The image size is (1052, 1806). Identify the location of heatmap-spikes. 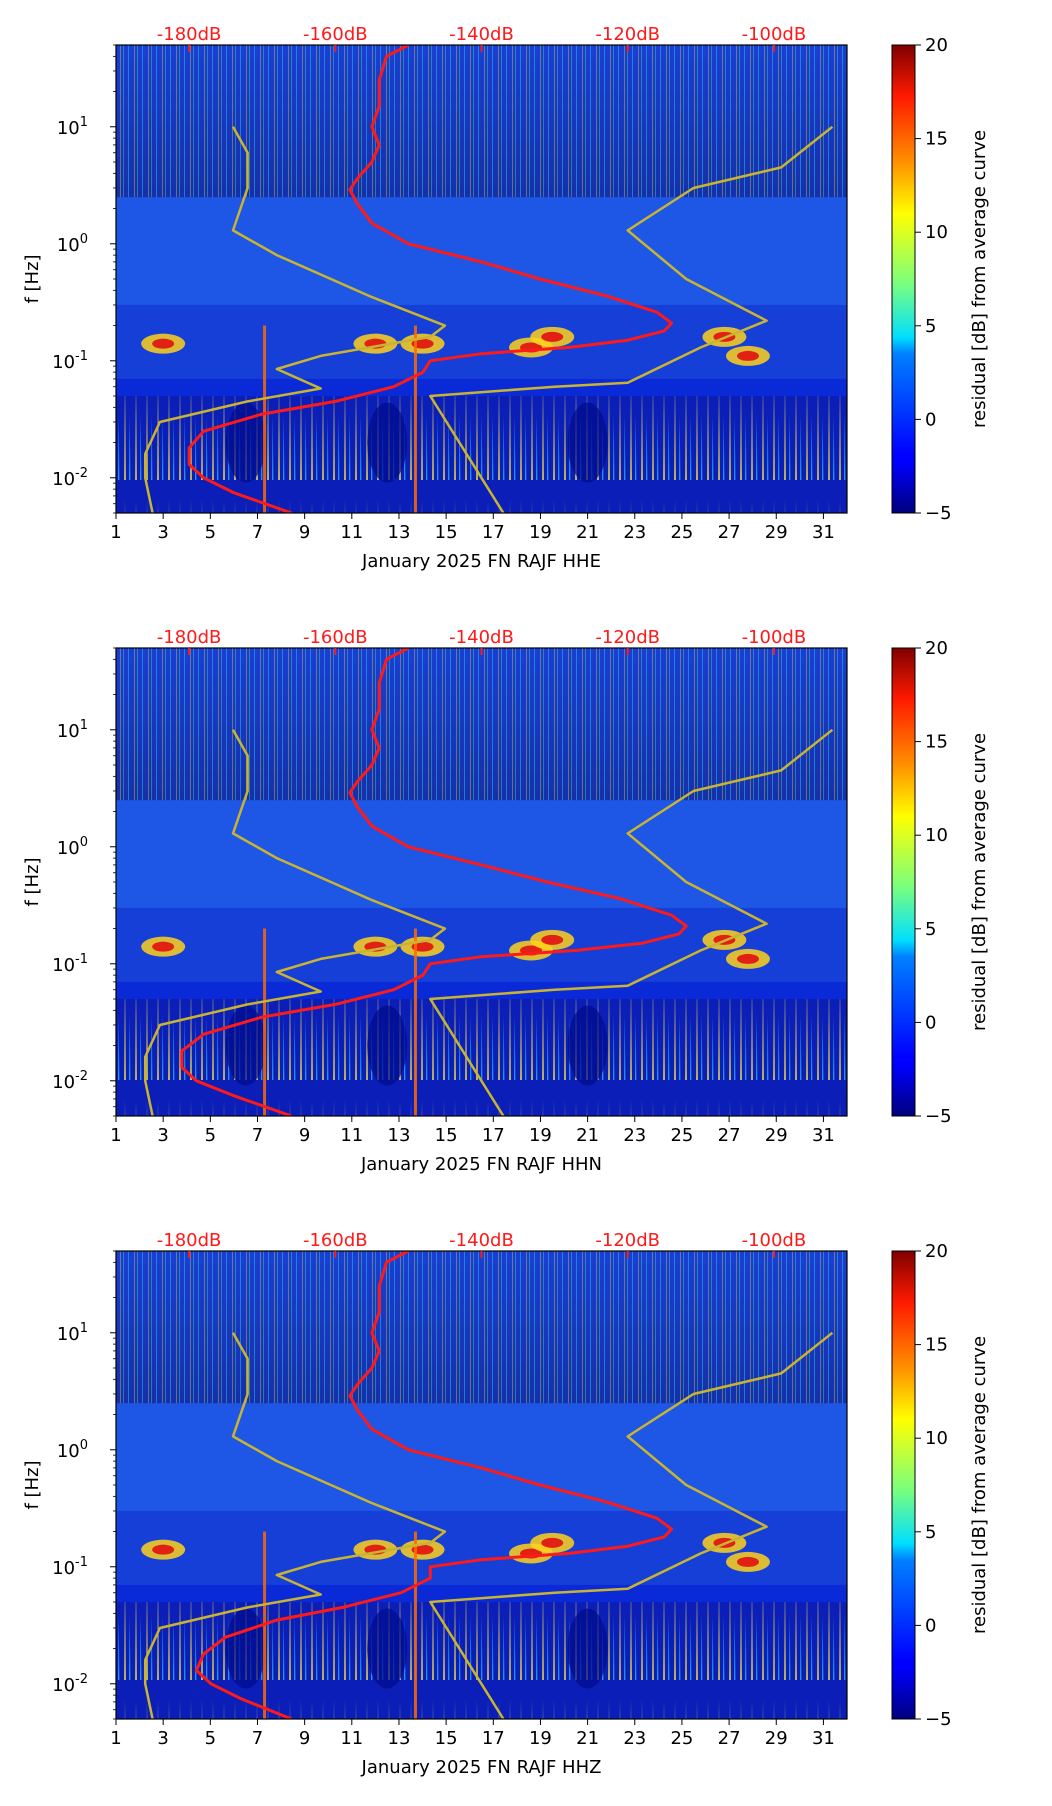
(481, 1057).